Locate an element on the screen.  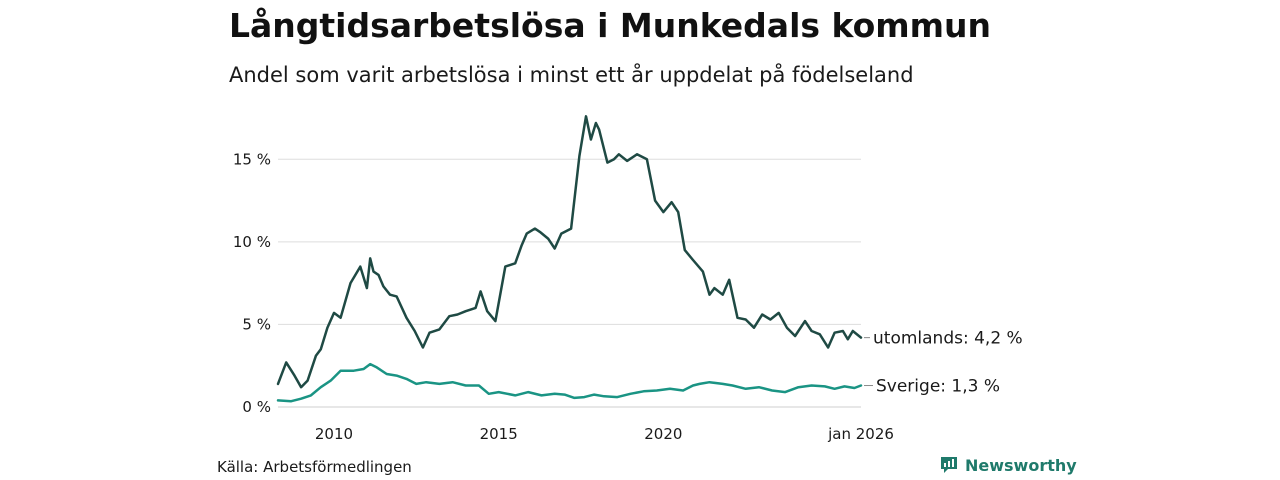
y-tick-label: 0 % is located at coordinates (256, 407).